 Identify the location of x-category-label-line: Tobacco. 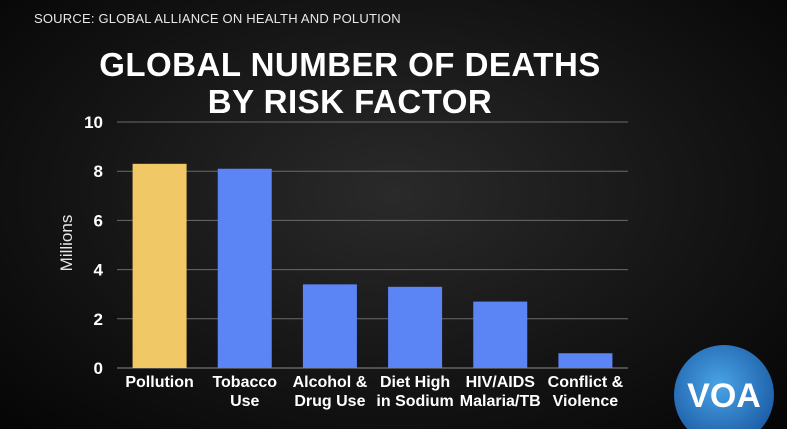
(244, 382).